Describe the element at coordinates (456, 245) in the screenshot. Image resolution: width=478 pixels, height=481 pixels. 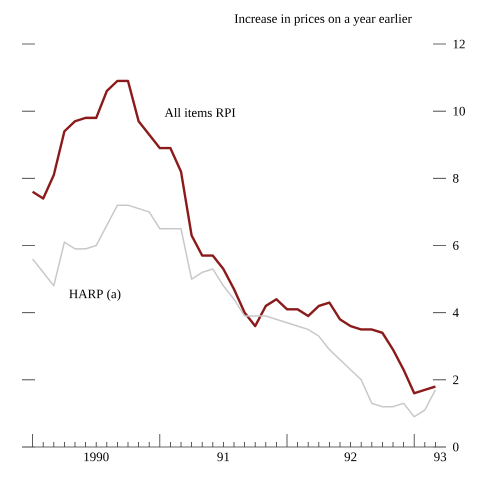
I see `y-tick-label: 6` at that location.